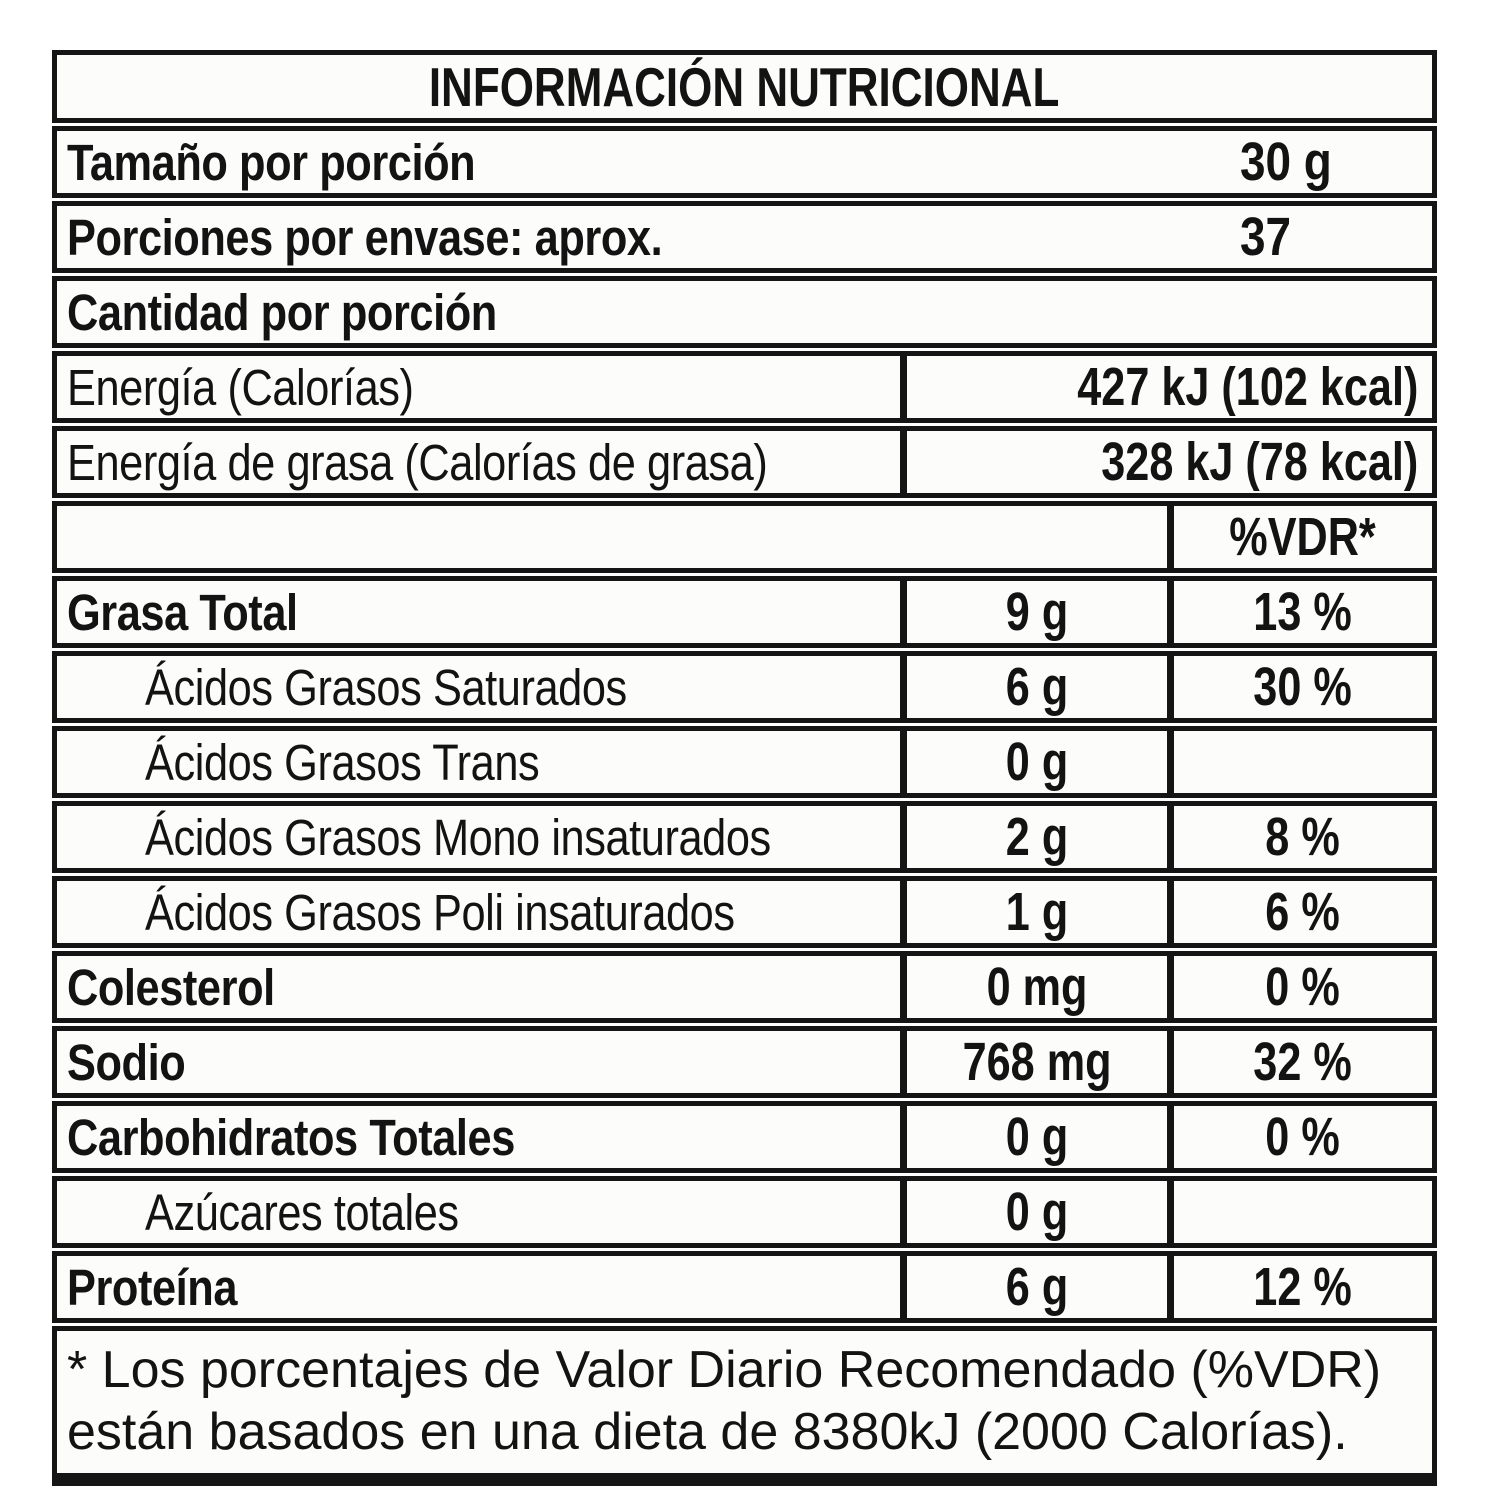 The width and height of the screenshot is (1500, 1500). What do you see at coordinates (1303, 537) in the screenshot?
I see `vdr-header-label: %VDR*` at bounding box center [1303, 537].